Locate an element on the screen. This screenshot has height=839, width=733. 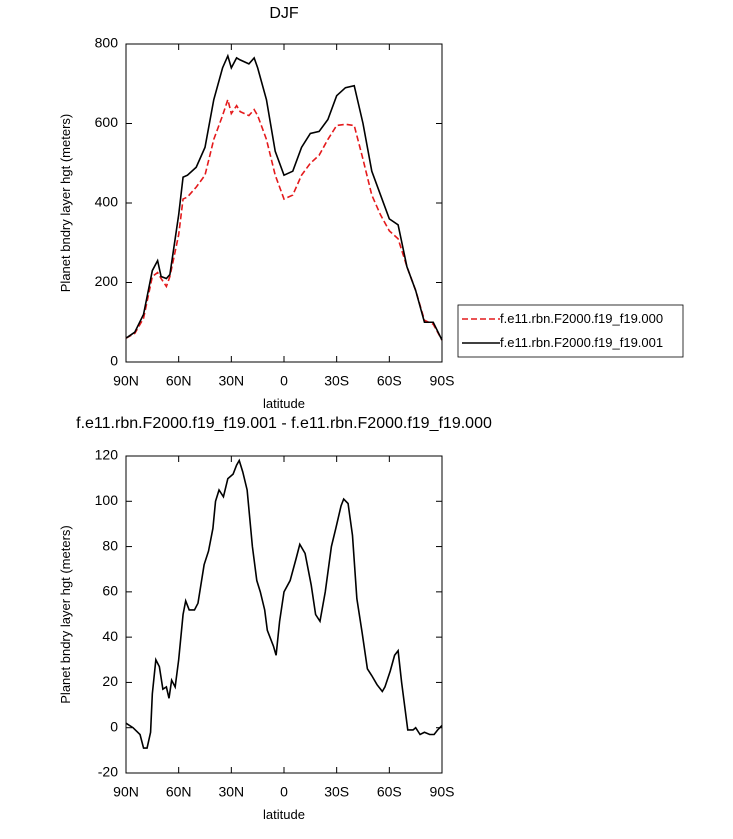
y-tick-label: 60 is located at coordinates (110, 591).